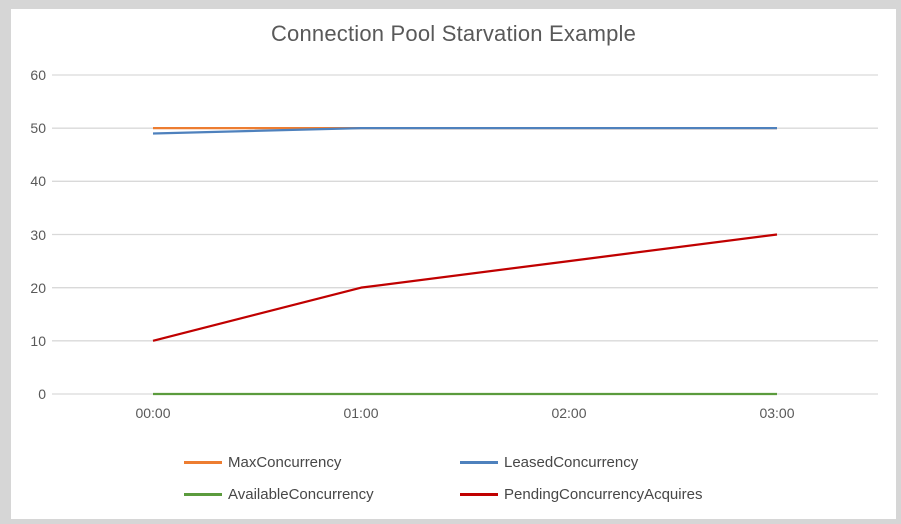 This screenshot has width=901, height=524. I want to click on legend-label: AvailableConcurrency, so click(301, 494).